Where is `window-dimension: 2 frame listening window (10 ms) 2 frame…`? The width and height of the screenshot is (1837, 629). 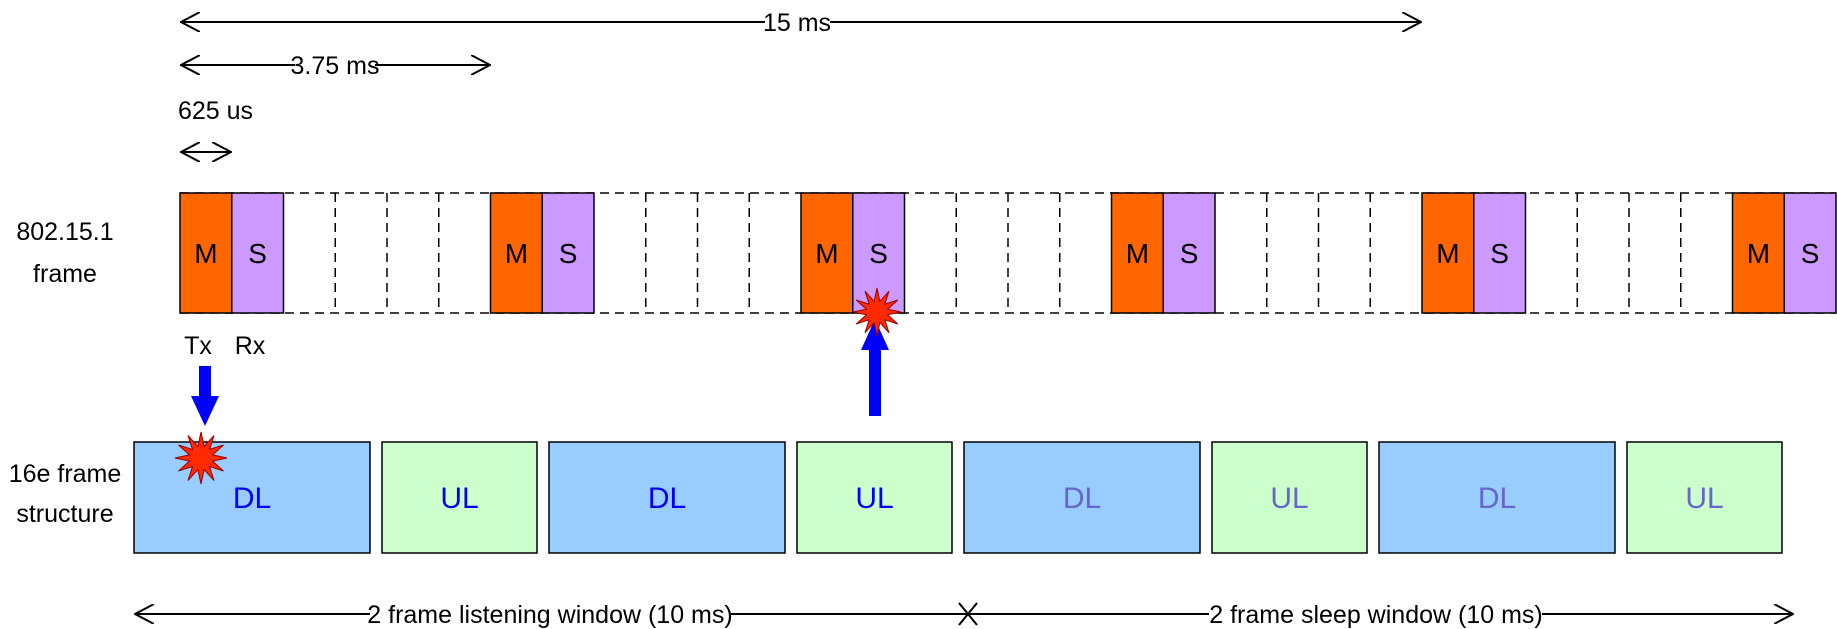 window-dimension: 2 frame listening window (10 ms) 2 frame… is located at coordinates (964, 615).